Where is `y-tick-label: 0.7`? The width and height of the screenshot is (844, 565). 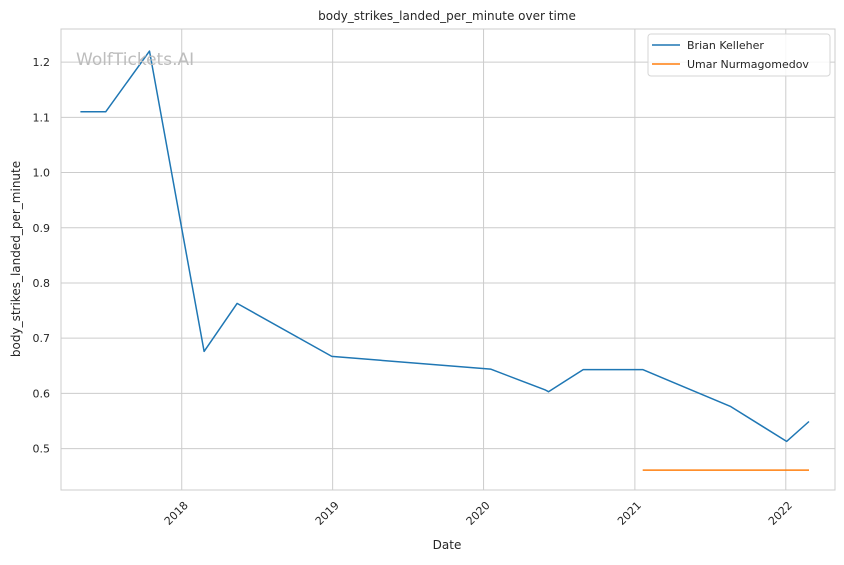 y-tick-label: 0.7 is located at coordinates (42, 338).